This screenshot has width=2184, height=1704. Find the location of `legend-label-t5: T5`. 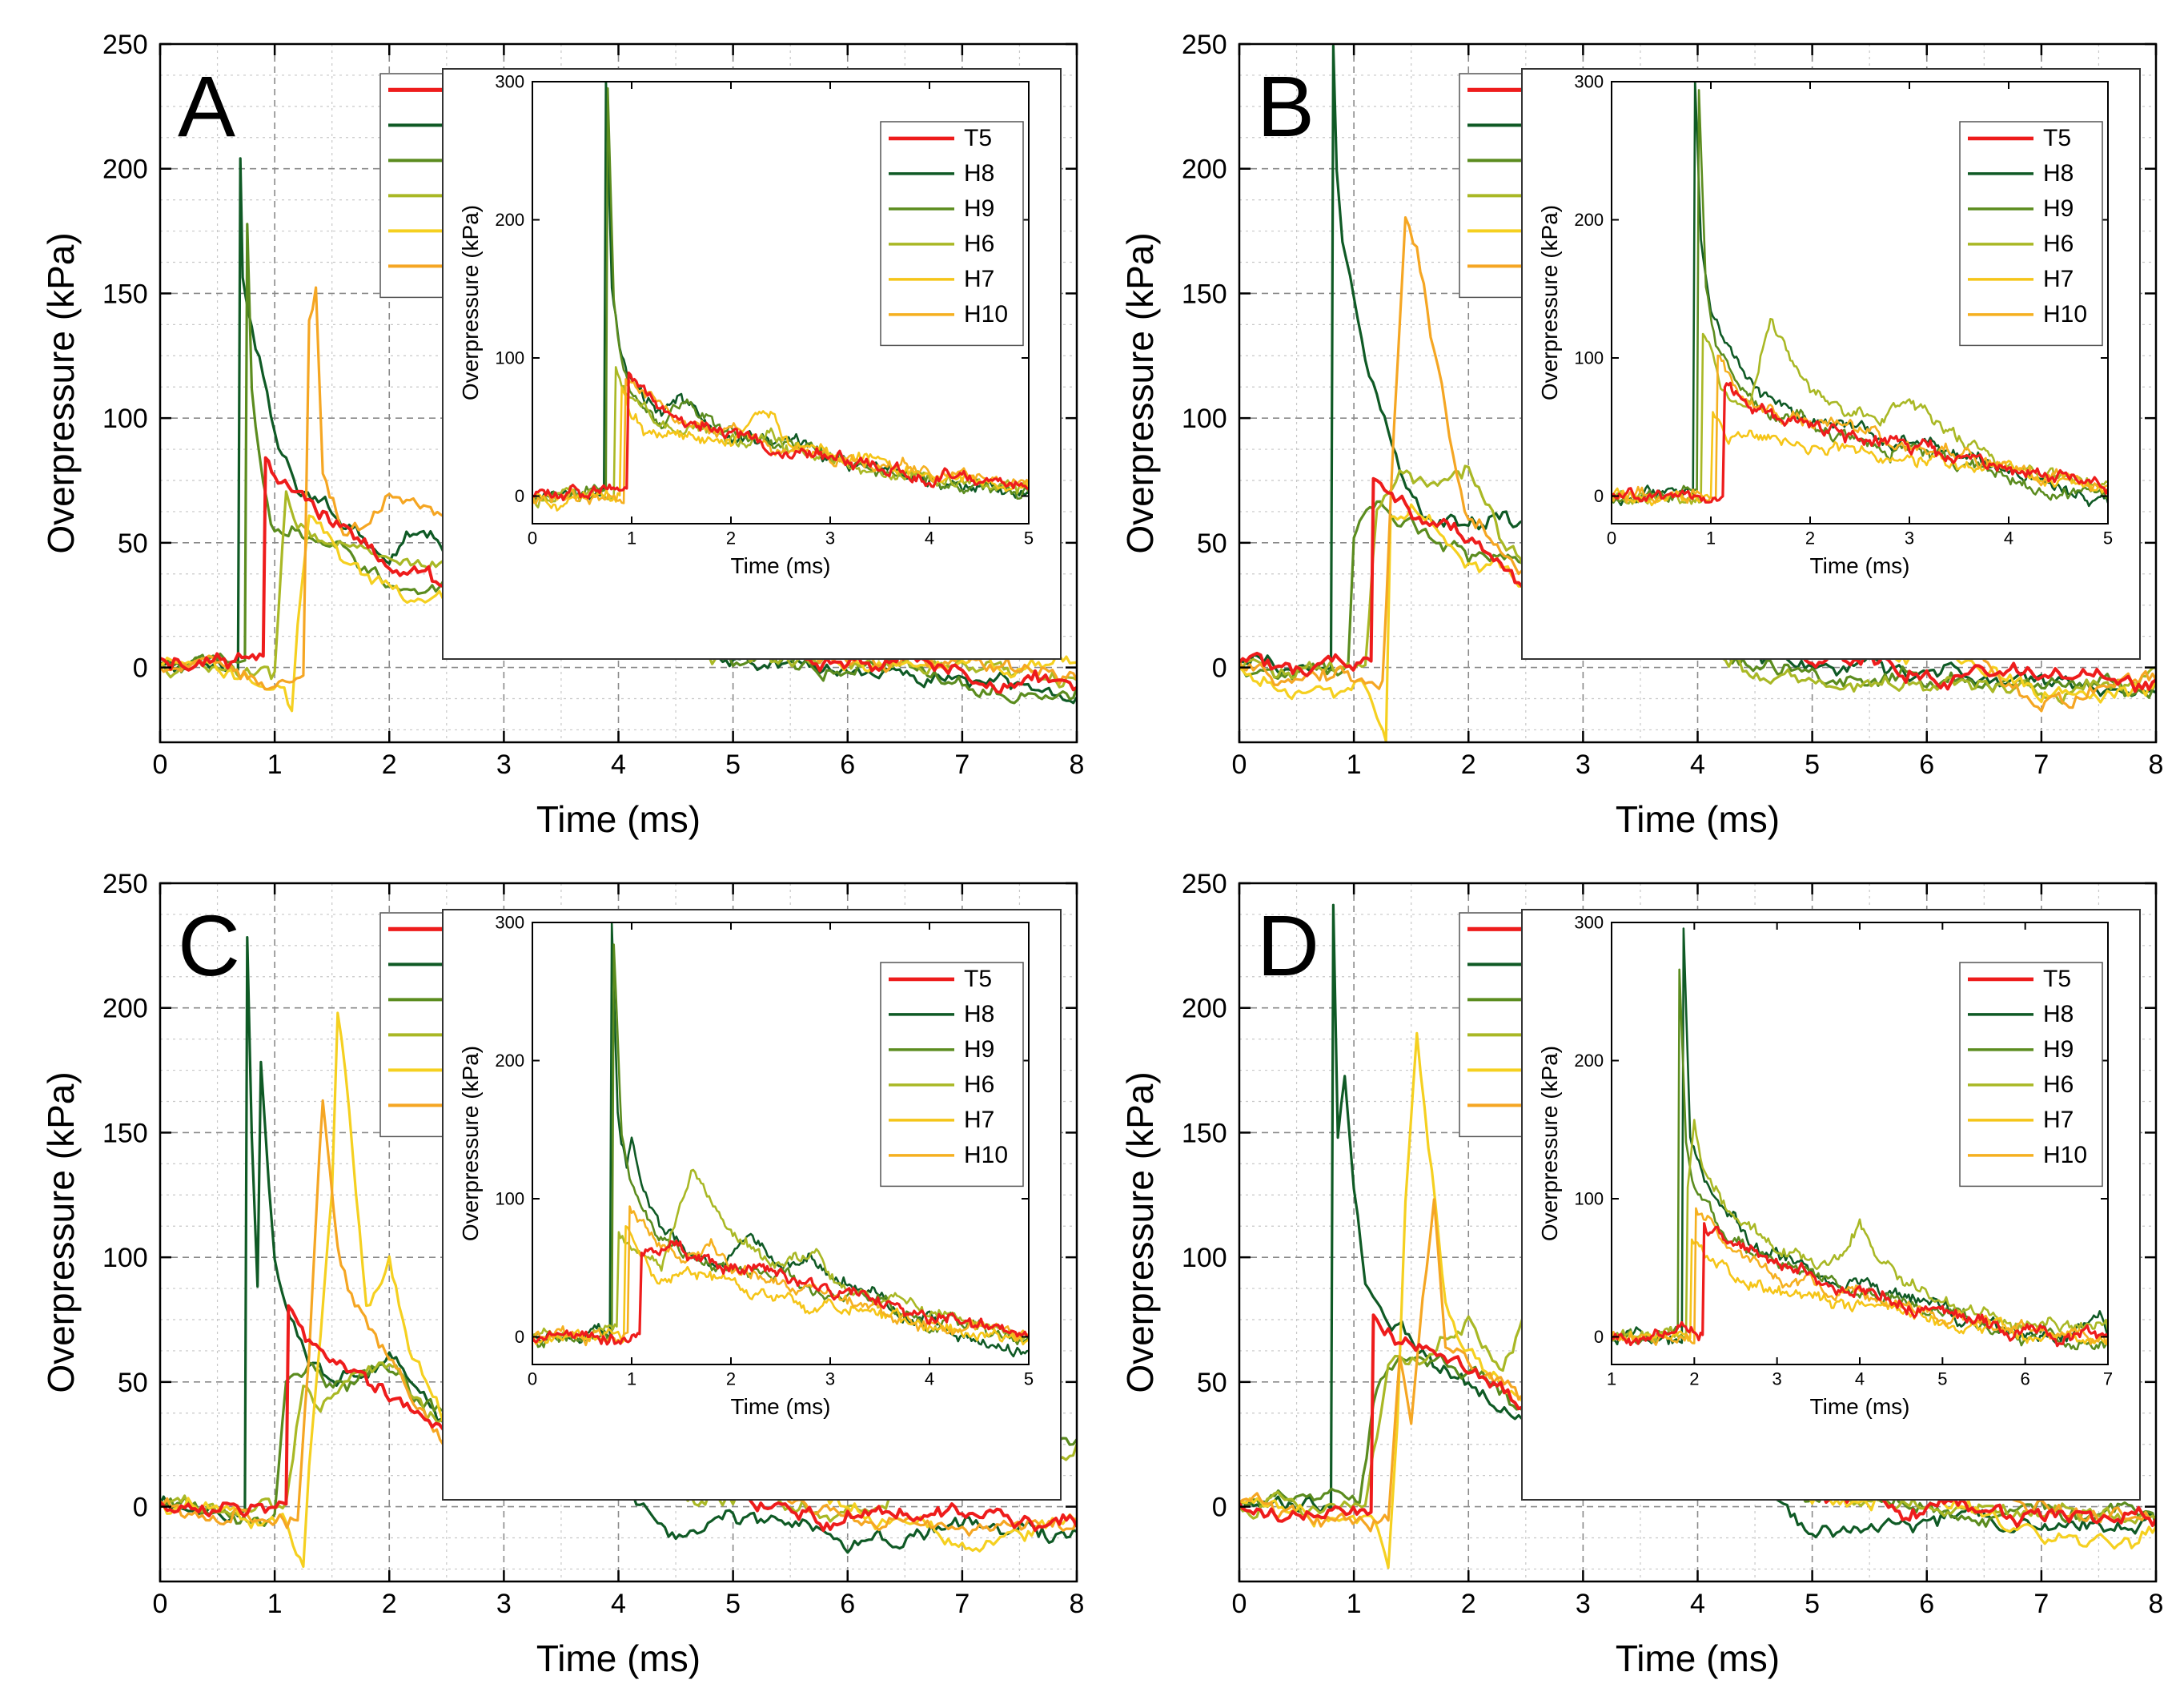

legend-label-t5: T5 is located at coordinates (2057, 138).